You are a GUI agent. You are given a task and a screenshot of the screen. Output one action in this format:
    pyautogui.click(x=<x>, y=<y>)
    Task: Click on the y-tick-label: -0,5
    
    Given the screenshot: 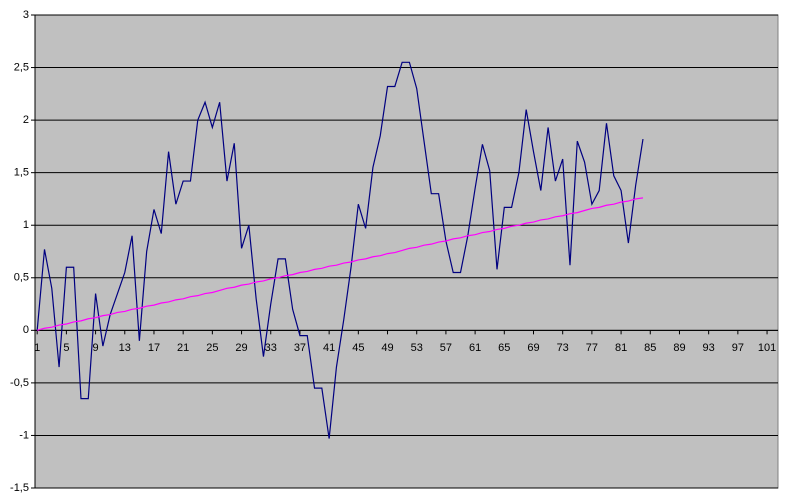 What is the action you would take?
    pyautogui.click(x=19, y=383)
    